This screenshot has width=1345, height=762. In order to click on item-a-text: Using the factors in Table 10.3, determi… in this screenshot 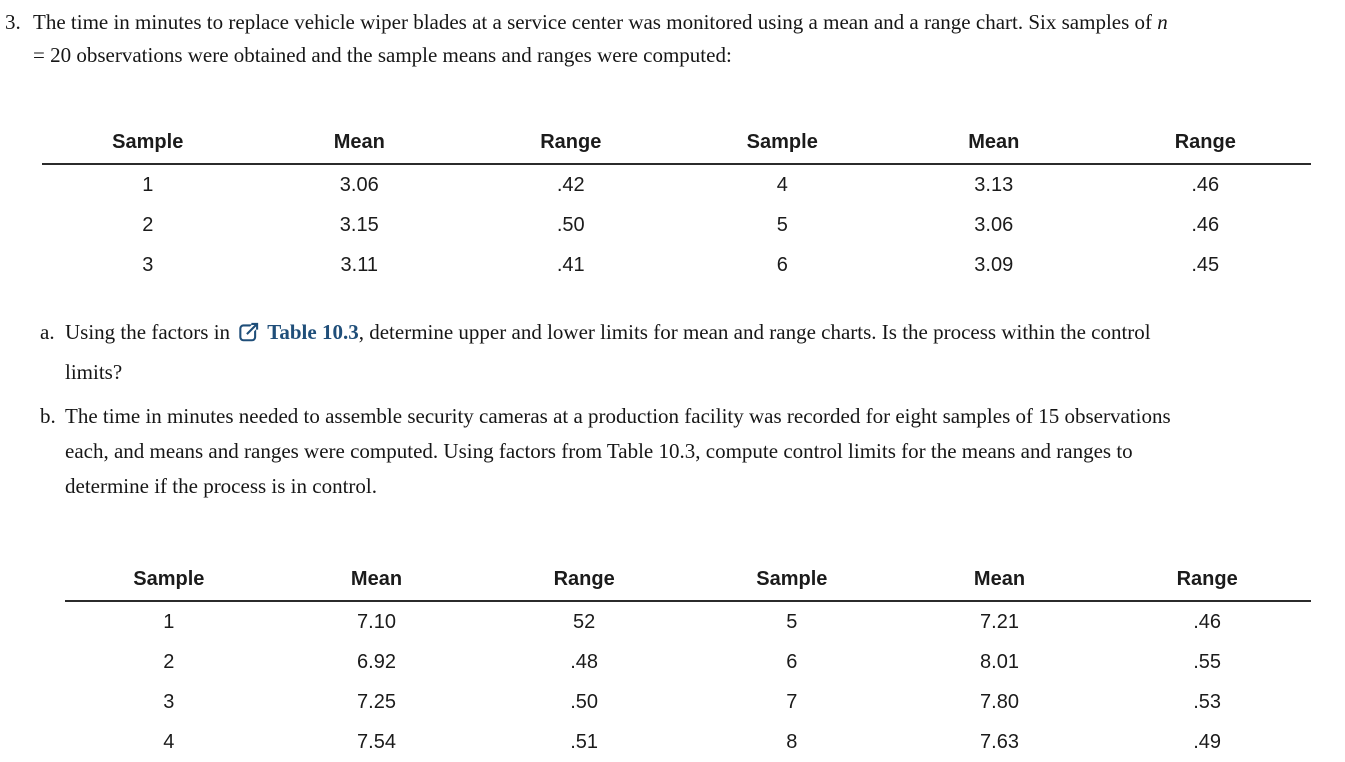, I will do `click(608, 352)`.